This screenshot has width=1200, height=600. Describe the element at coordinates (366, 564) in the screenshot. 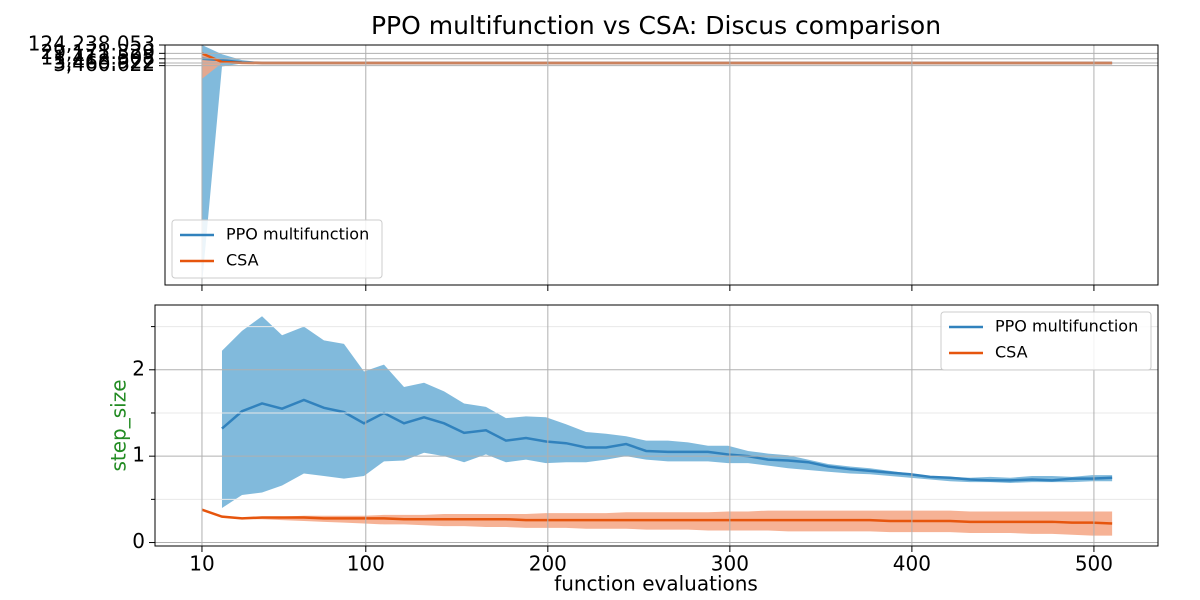

I see `x-tick-label: 100` at that location.